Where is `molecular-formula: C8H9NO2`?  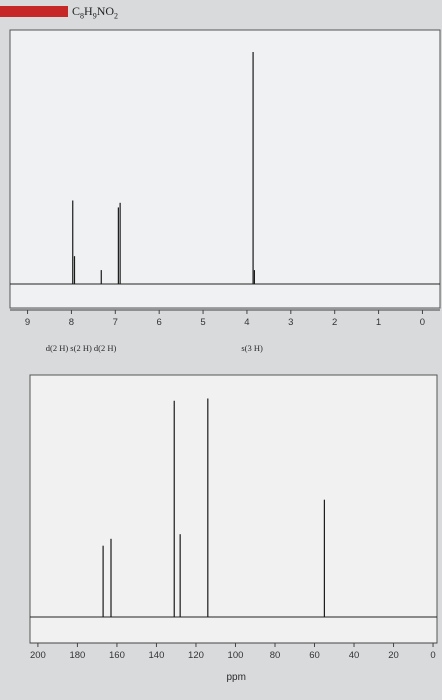 molecular-formula: C8H9NO2 is located at coordinates (95, 12).